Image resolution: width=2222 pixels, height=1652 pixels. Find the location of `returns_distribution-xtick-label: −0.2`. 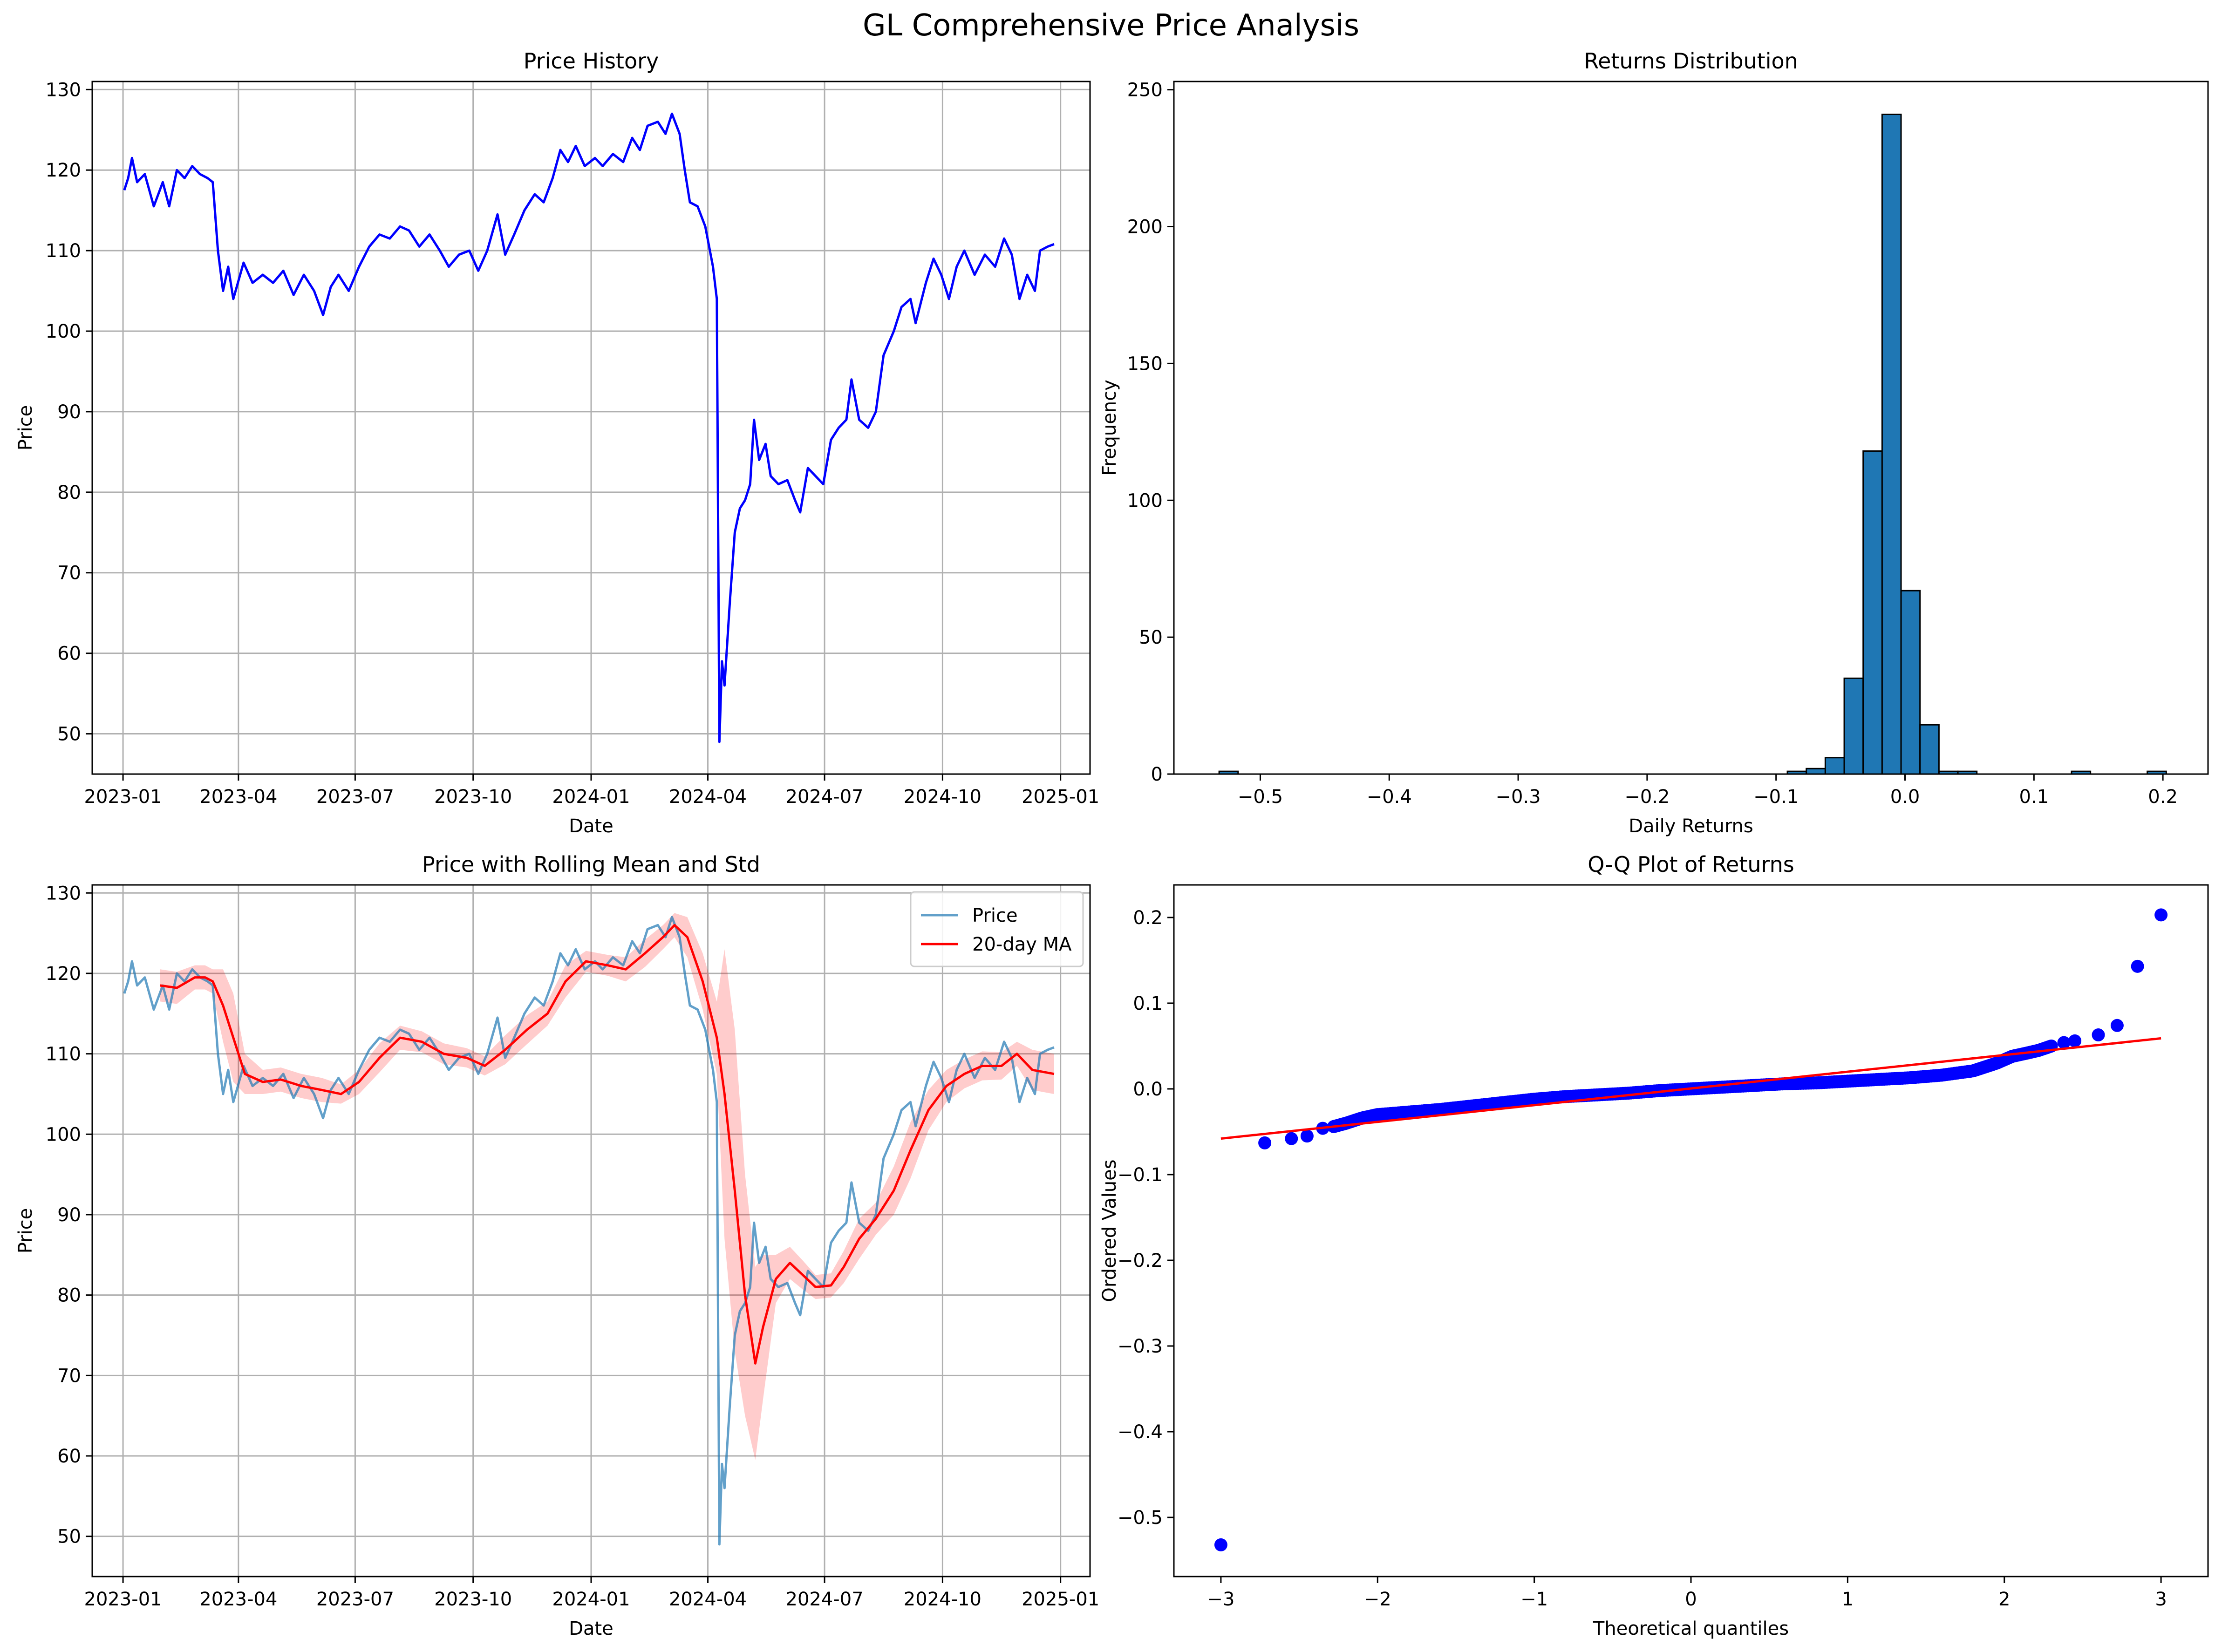

returns_distribution-xtick-label: −0.2 is located at coordinates (1647, 797).